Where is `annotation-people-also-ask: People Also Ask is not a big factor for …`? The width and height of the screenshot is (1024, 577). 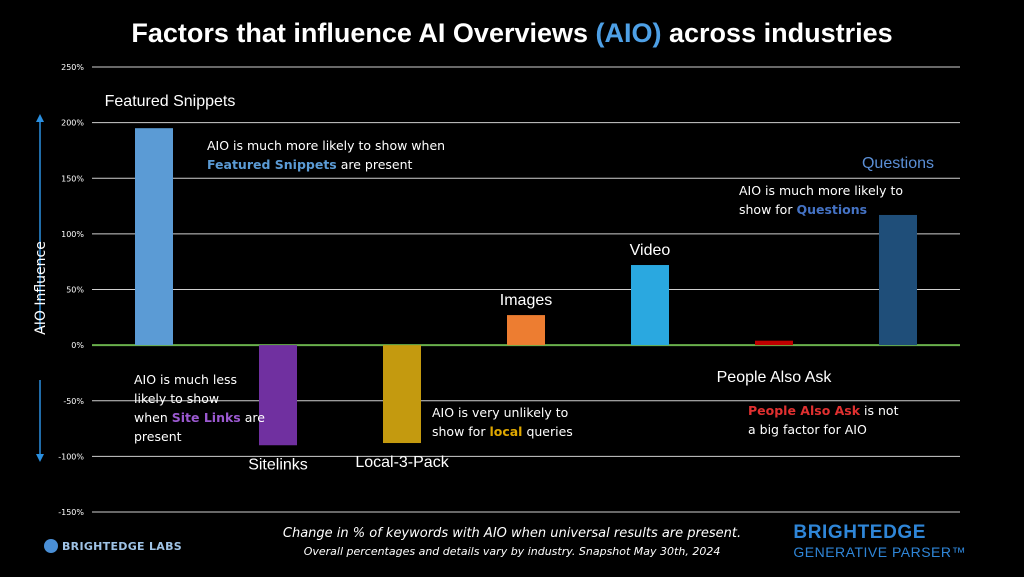
annotation-people-also-ask: People Also Ask is not a big factor for … is located at coordinates (823, 420).